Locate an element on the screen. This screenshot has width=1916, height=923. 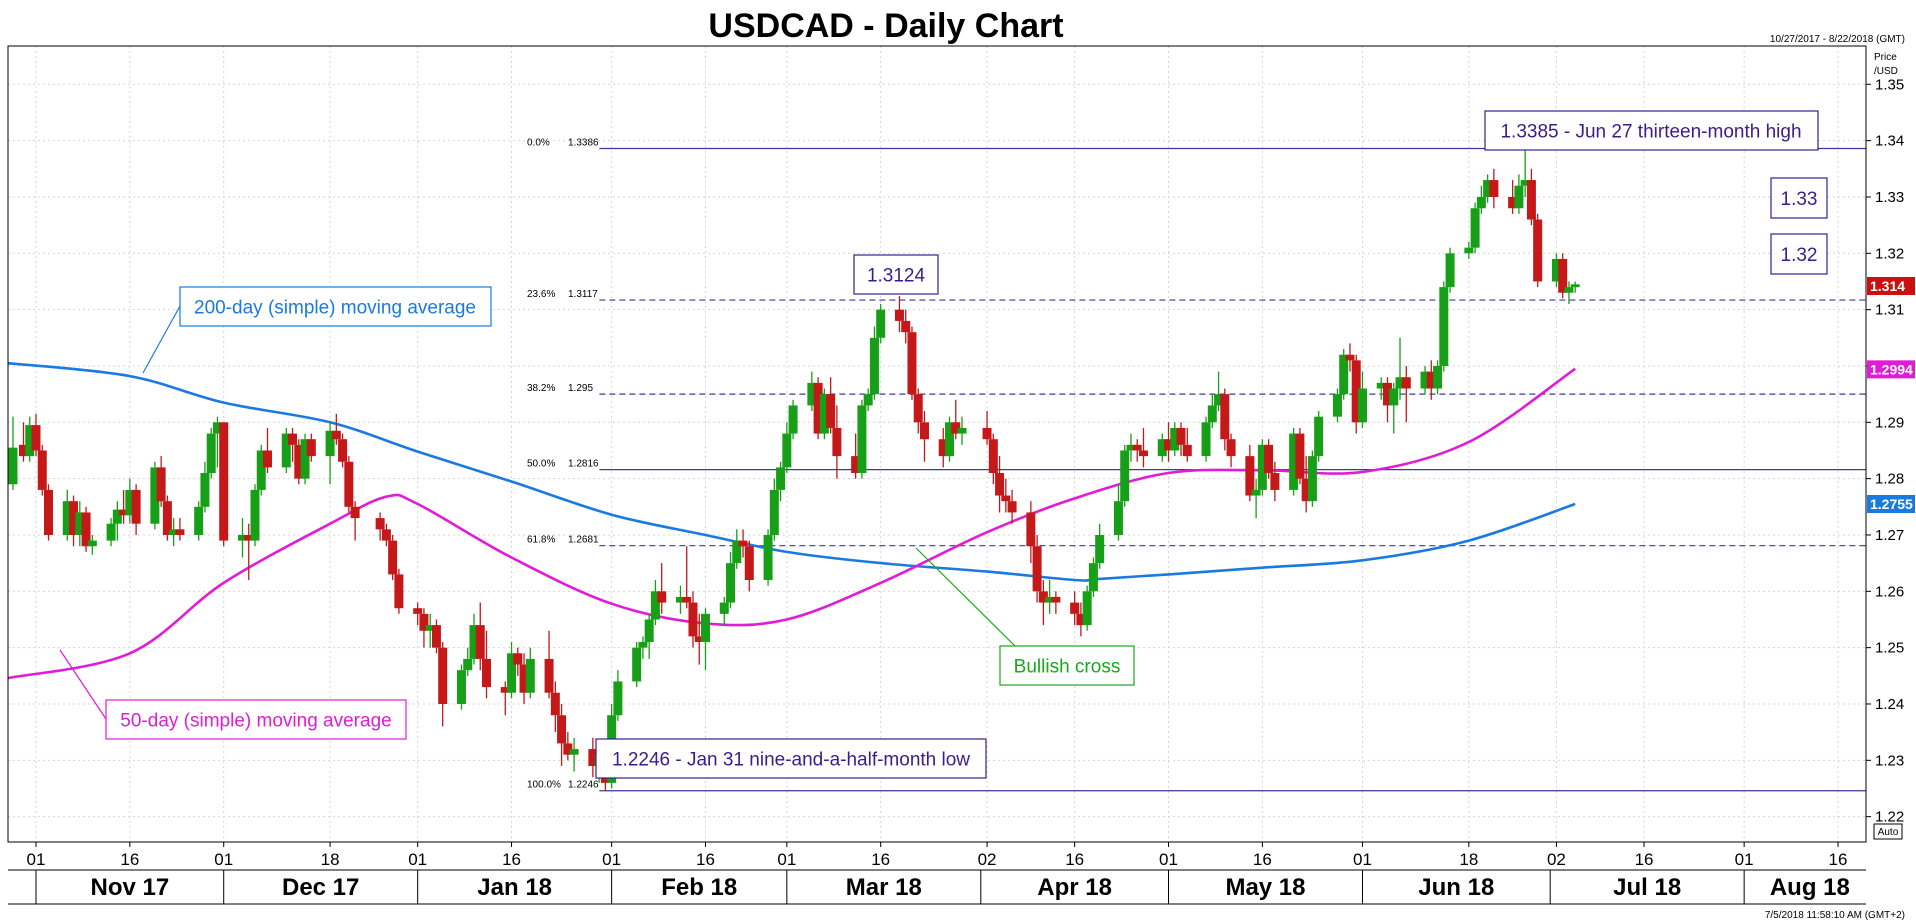
price-tag: 1.2755 is located at coordinates (1891, 503).